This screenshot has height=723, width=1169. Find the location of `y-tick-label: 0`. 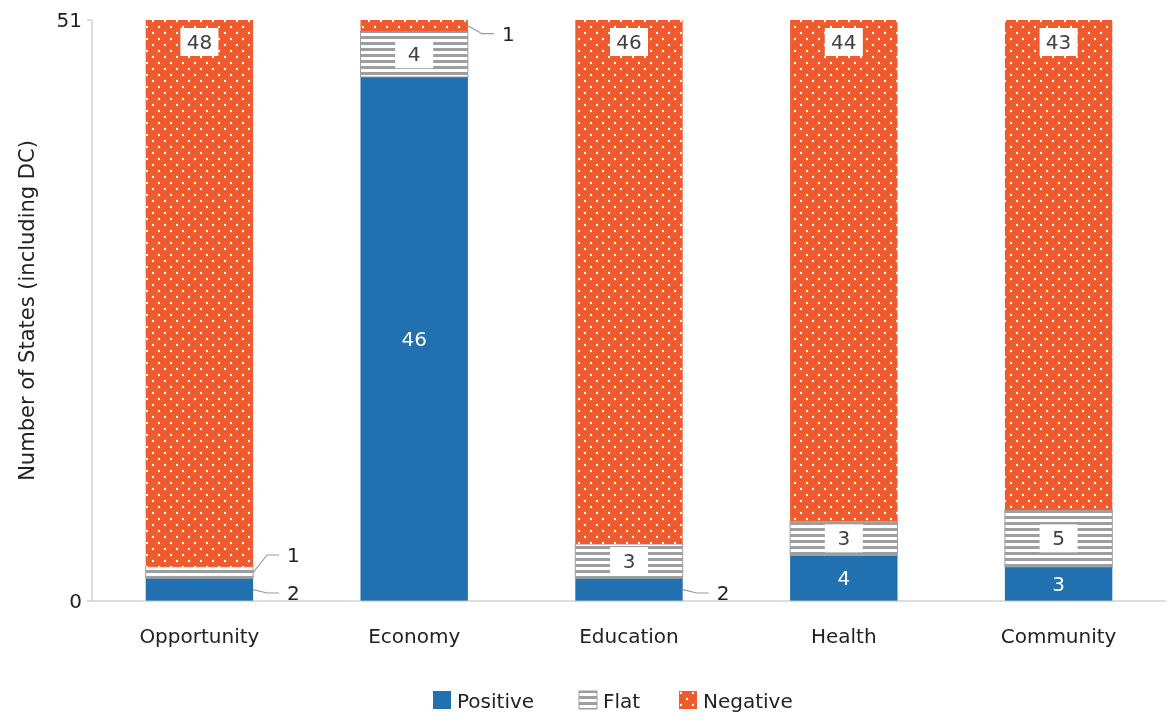

y-tick-label: 0 is located at coordinates (75, 601).